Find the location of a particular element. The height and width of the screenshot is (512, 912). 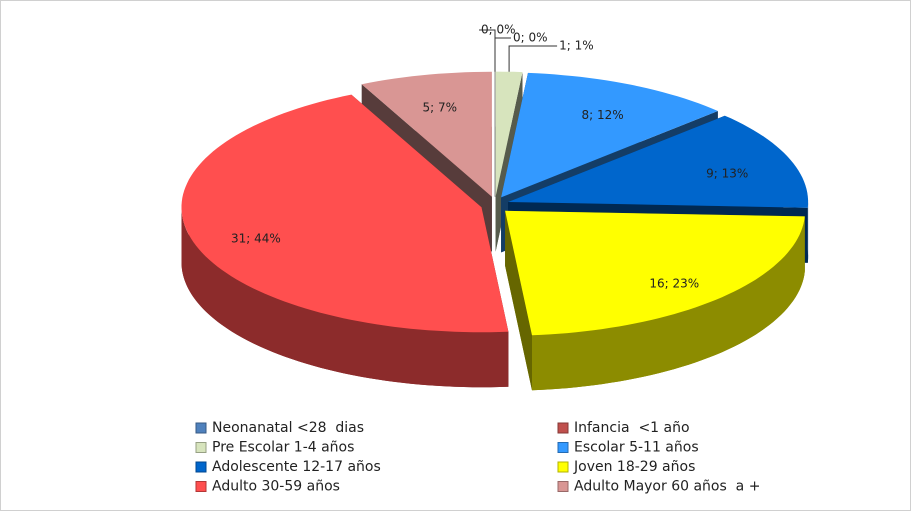

data-label: 8; 12% is located at coordinates (603, 115).